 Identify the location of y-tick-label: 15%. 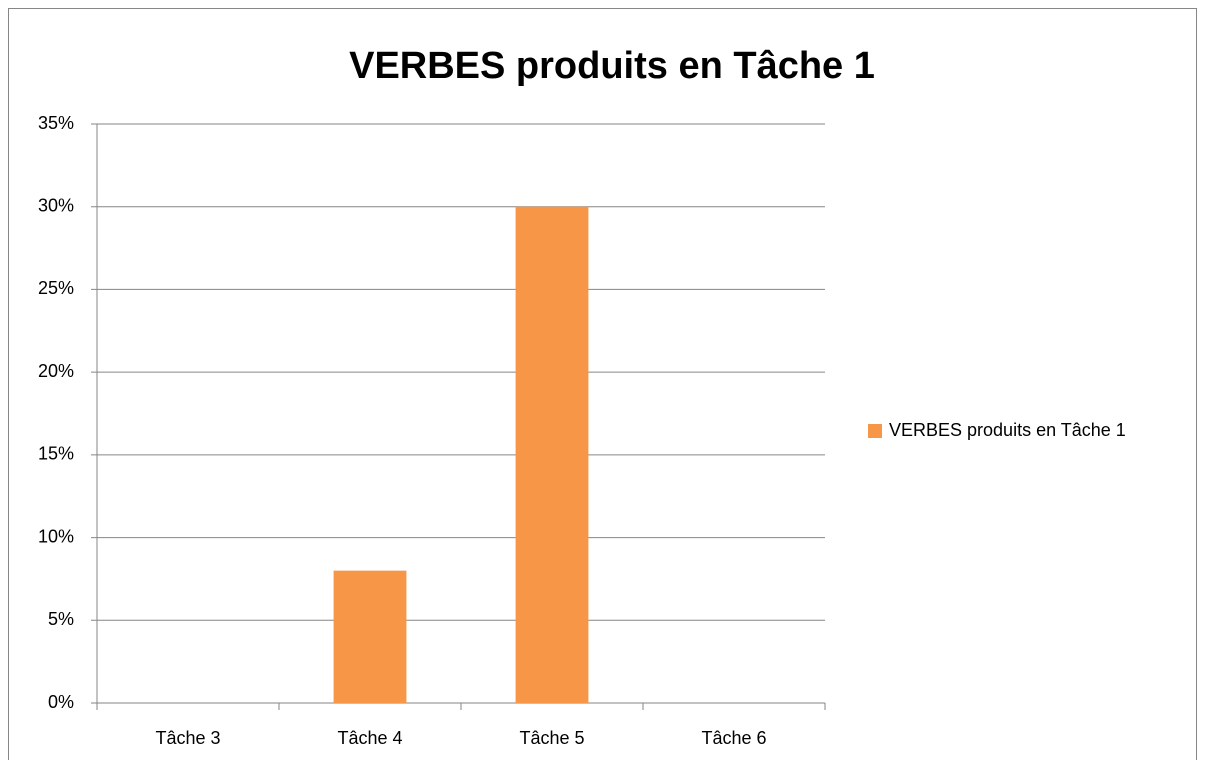
(56, 454).